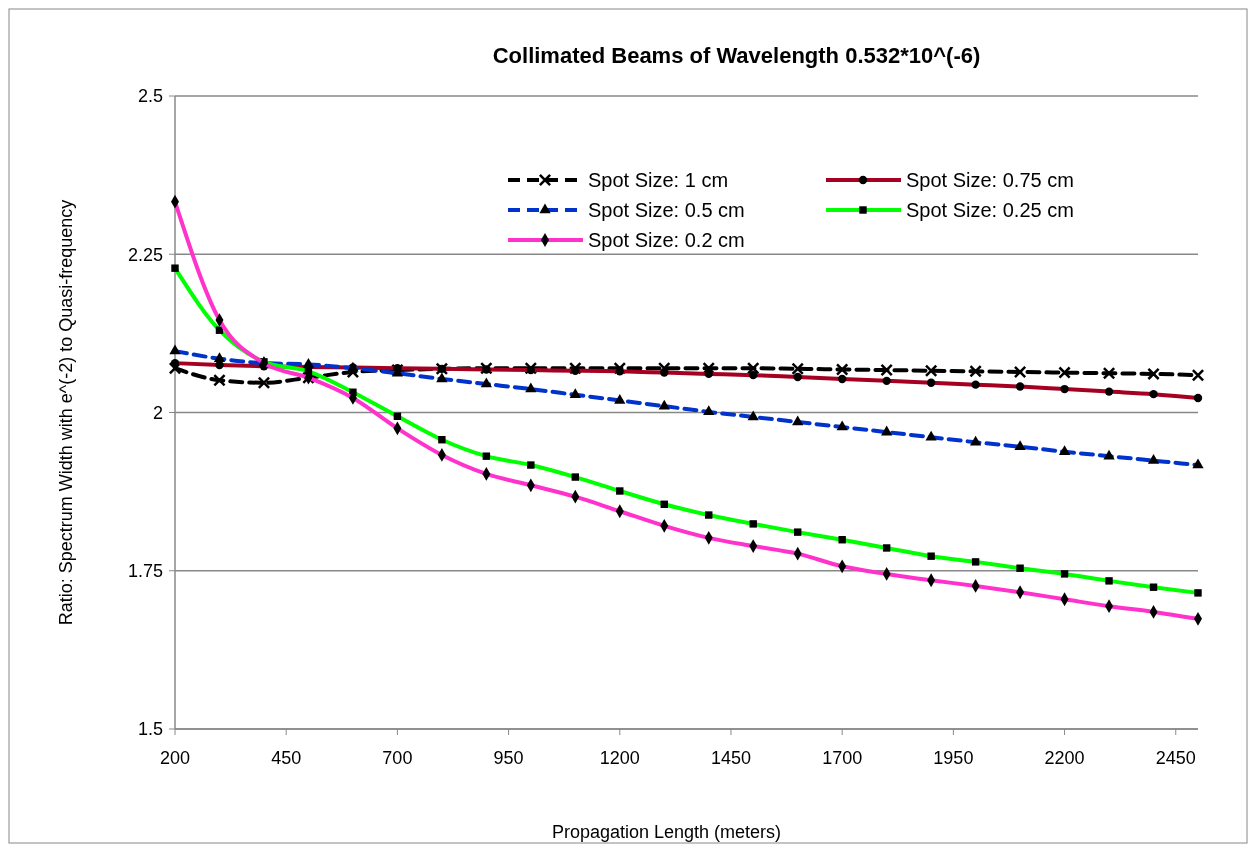 The width and height of the screenshot is (1255, 852). What do you see at coordinates (1175, 758) in the screenshot?
I see `x-tick-label: 2450` at bounding box center [1175, 758].